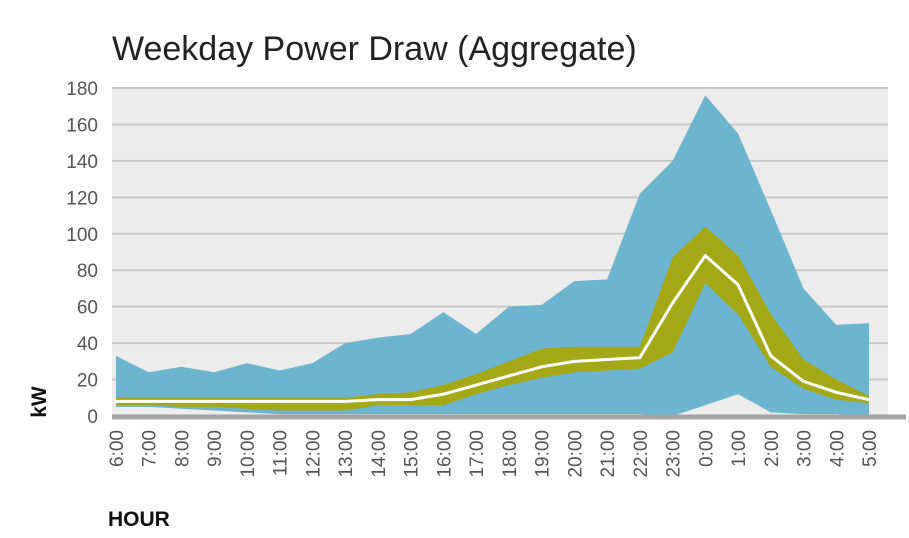  Describe the element at coordinates (87, 308) in the screenshot. I see `y-tick-60: 60` at that location.